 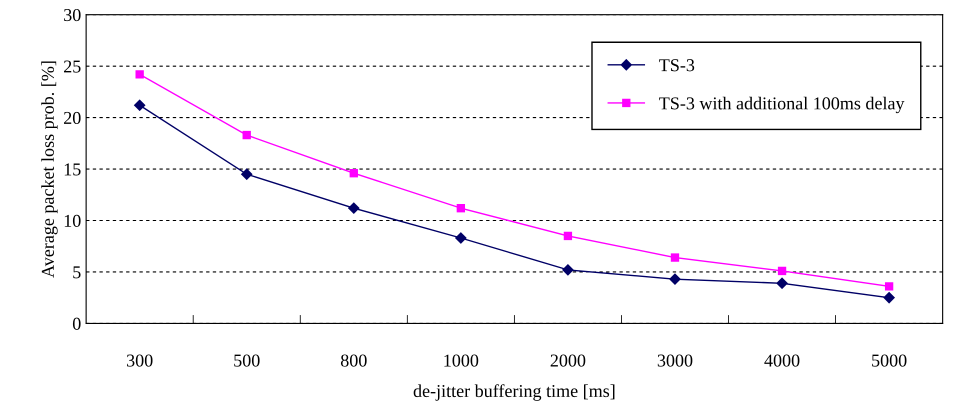 What do you see at coordinates (889, 360) in the screenshot?
I see `x-tick-label: 5000` at bounding box center [889, 360].